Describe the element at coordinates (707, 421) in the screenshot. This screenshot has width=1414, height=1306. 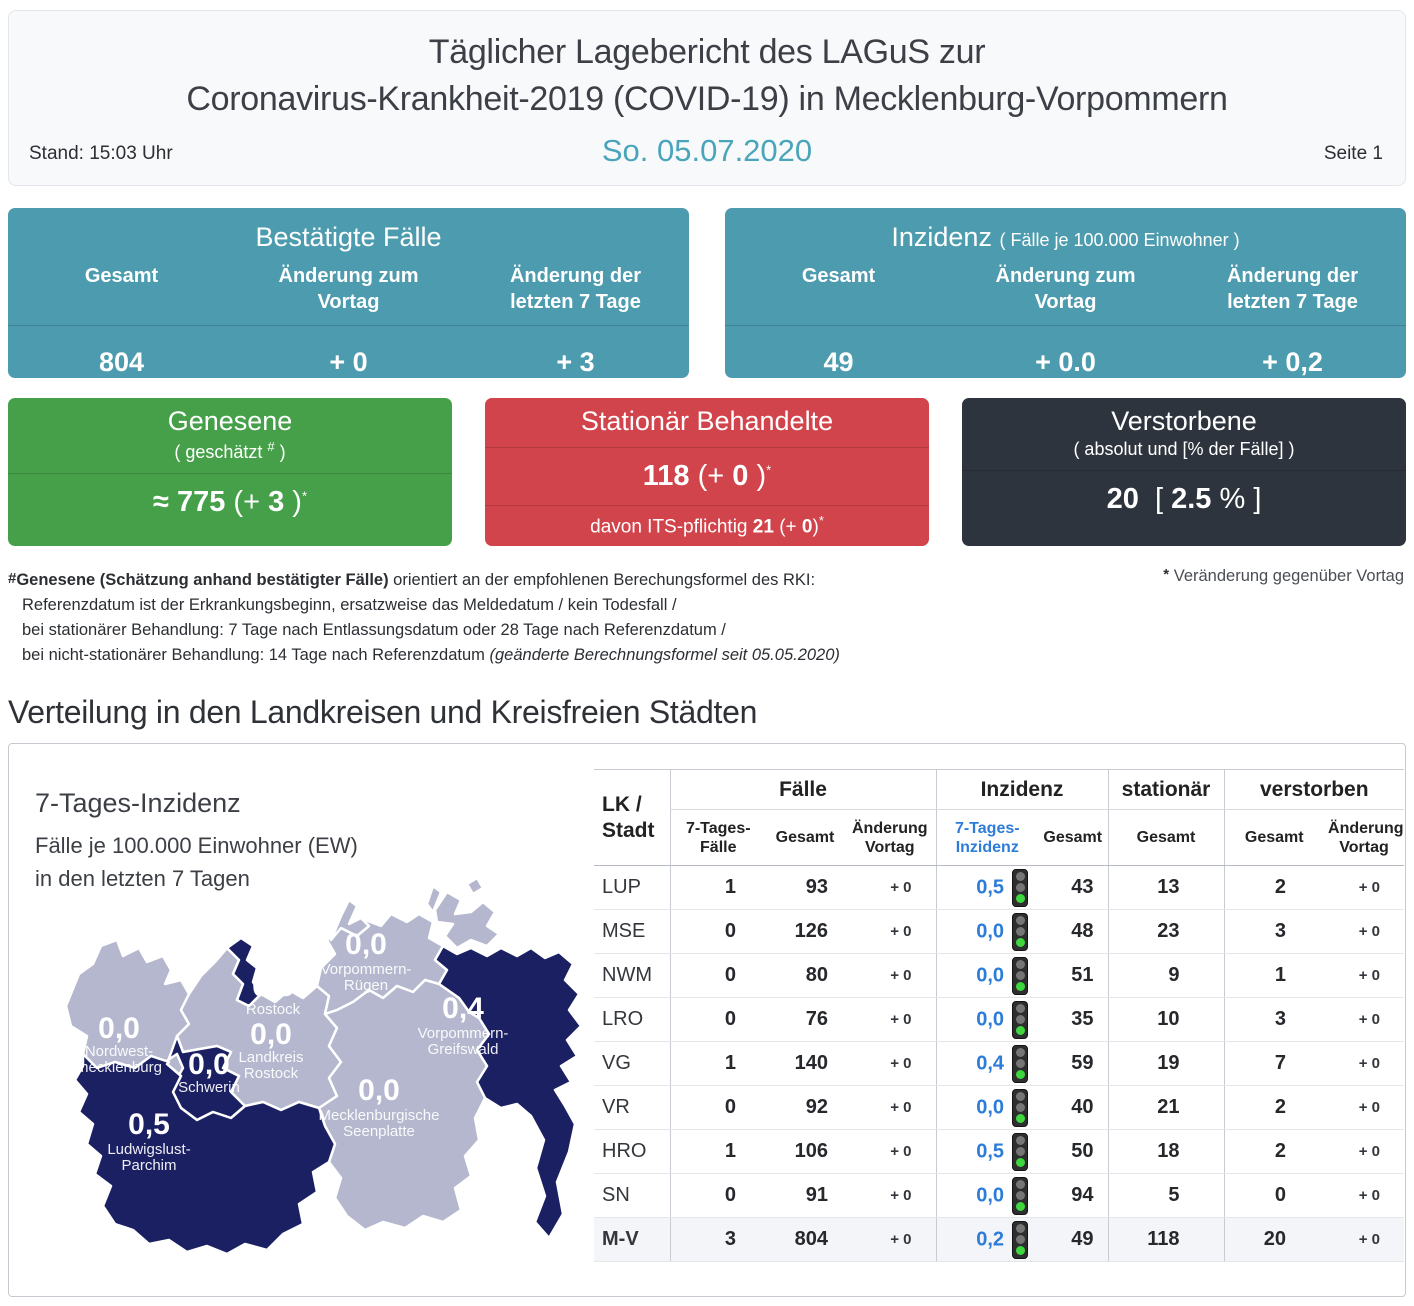
I see `card-title: Stationär Behandelte` at that location.